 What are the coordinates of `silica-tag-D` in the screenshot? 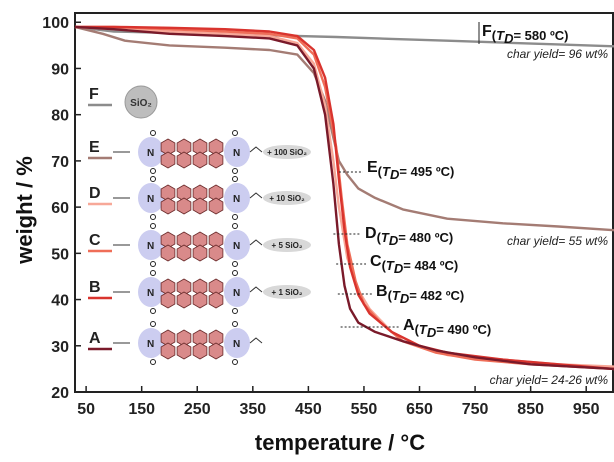 It's located at (287, 198).